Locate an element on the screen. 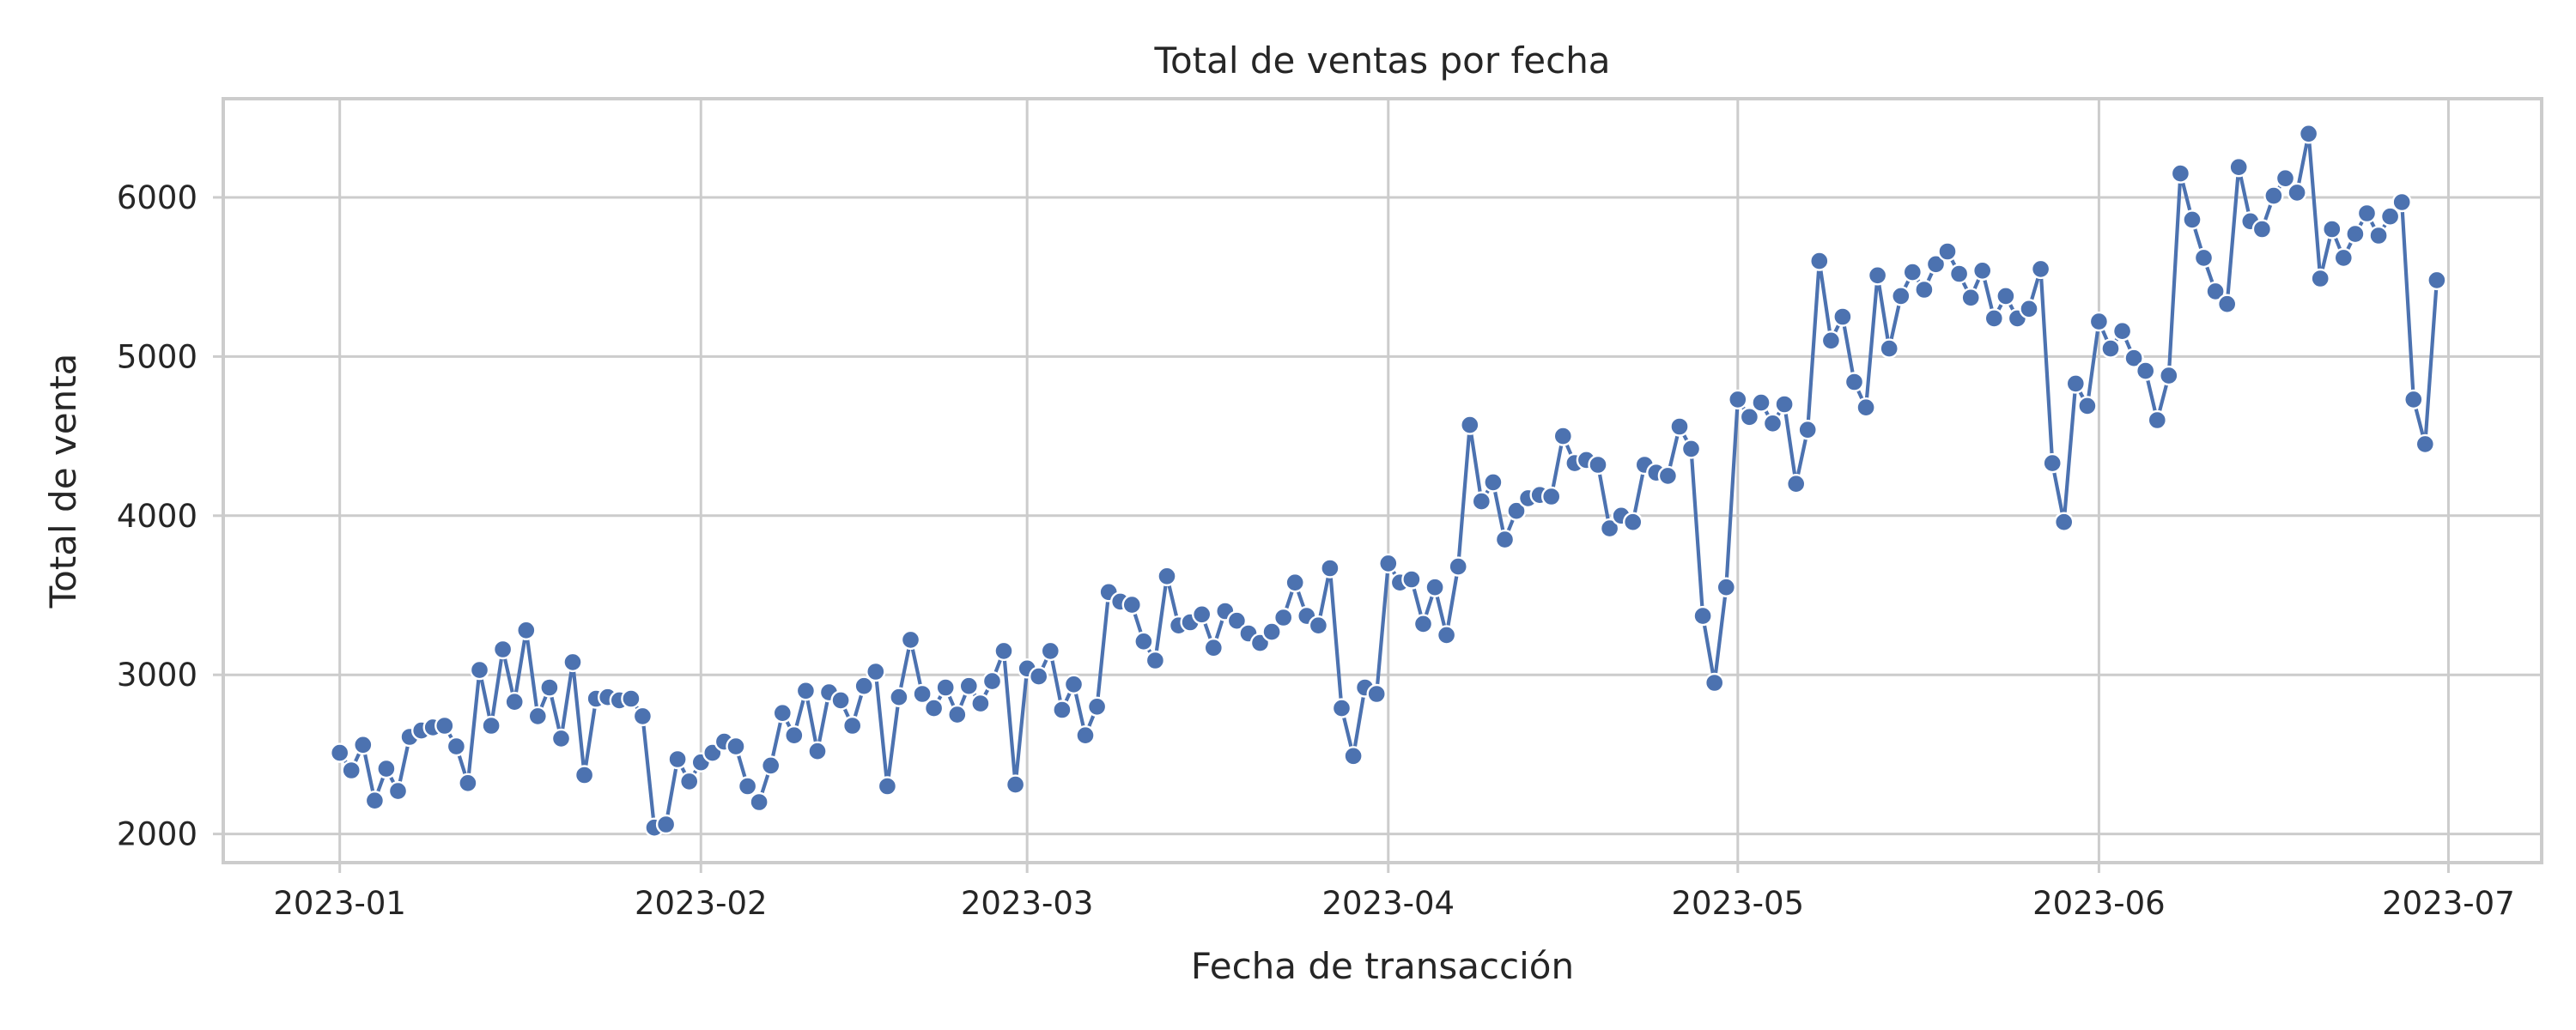 The height and width of the screenshot is (1030, 2576). x-tick-label: 2023-07 is located at coordinates (2449, 903).